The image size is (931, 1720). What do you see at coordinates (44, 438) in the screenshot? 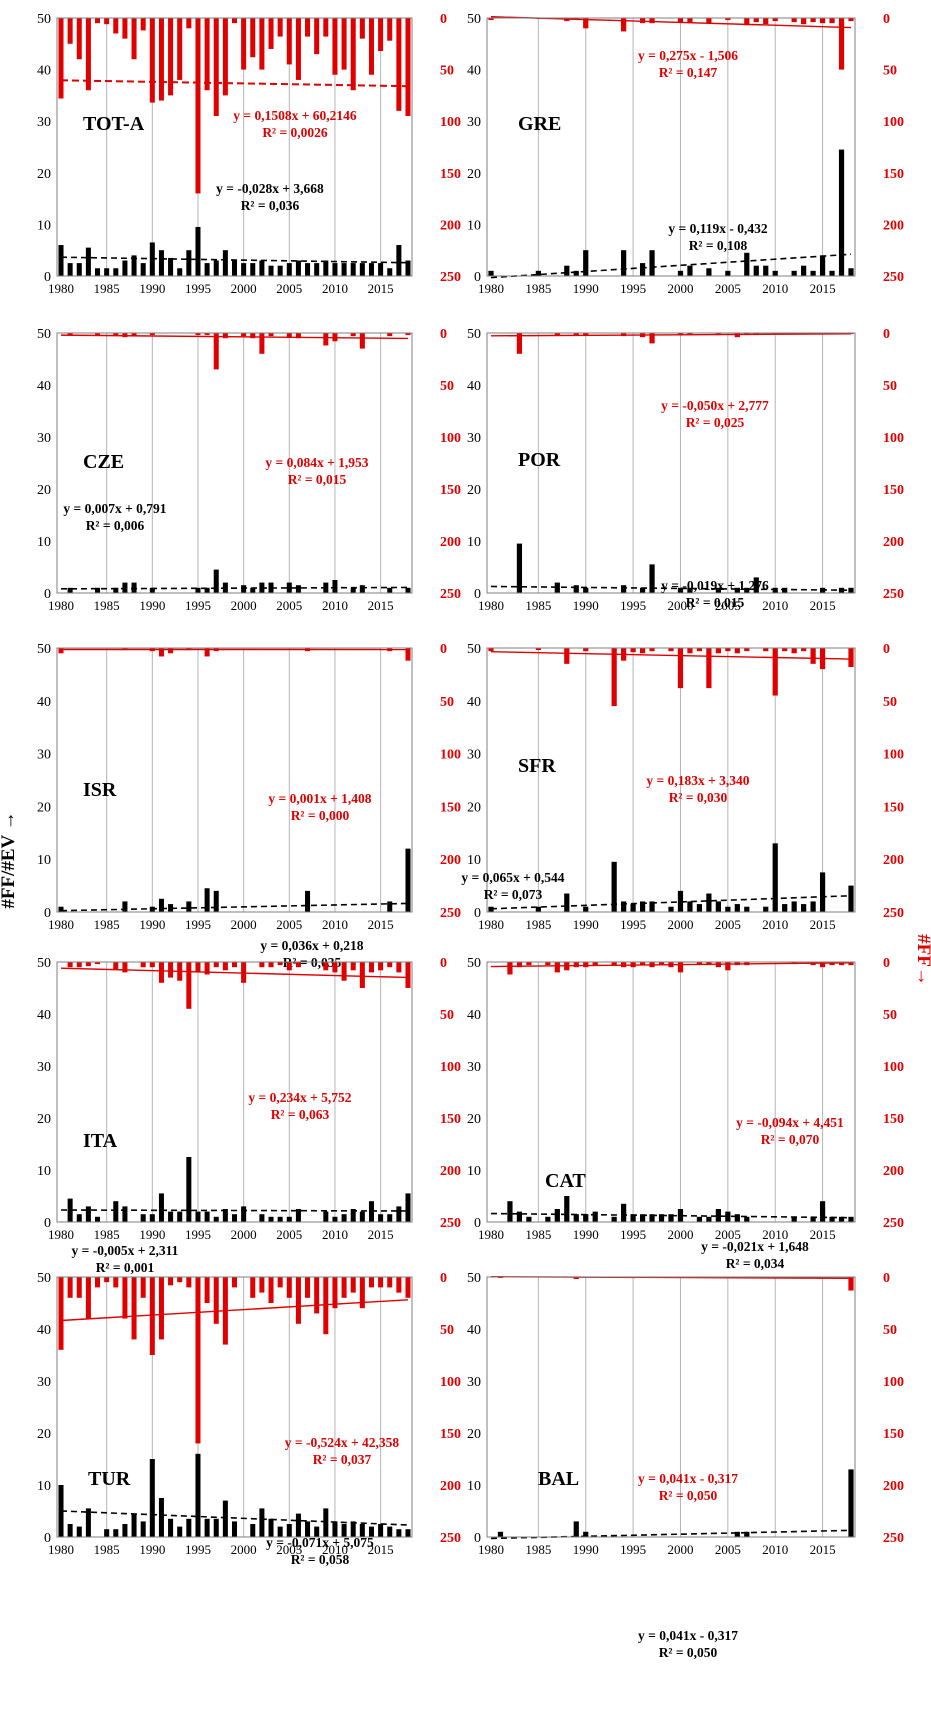
I see `y-tick-label-left: 30` at bounding box center [44, 438].